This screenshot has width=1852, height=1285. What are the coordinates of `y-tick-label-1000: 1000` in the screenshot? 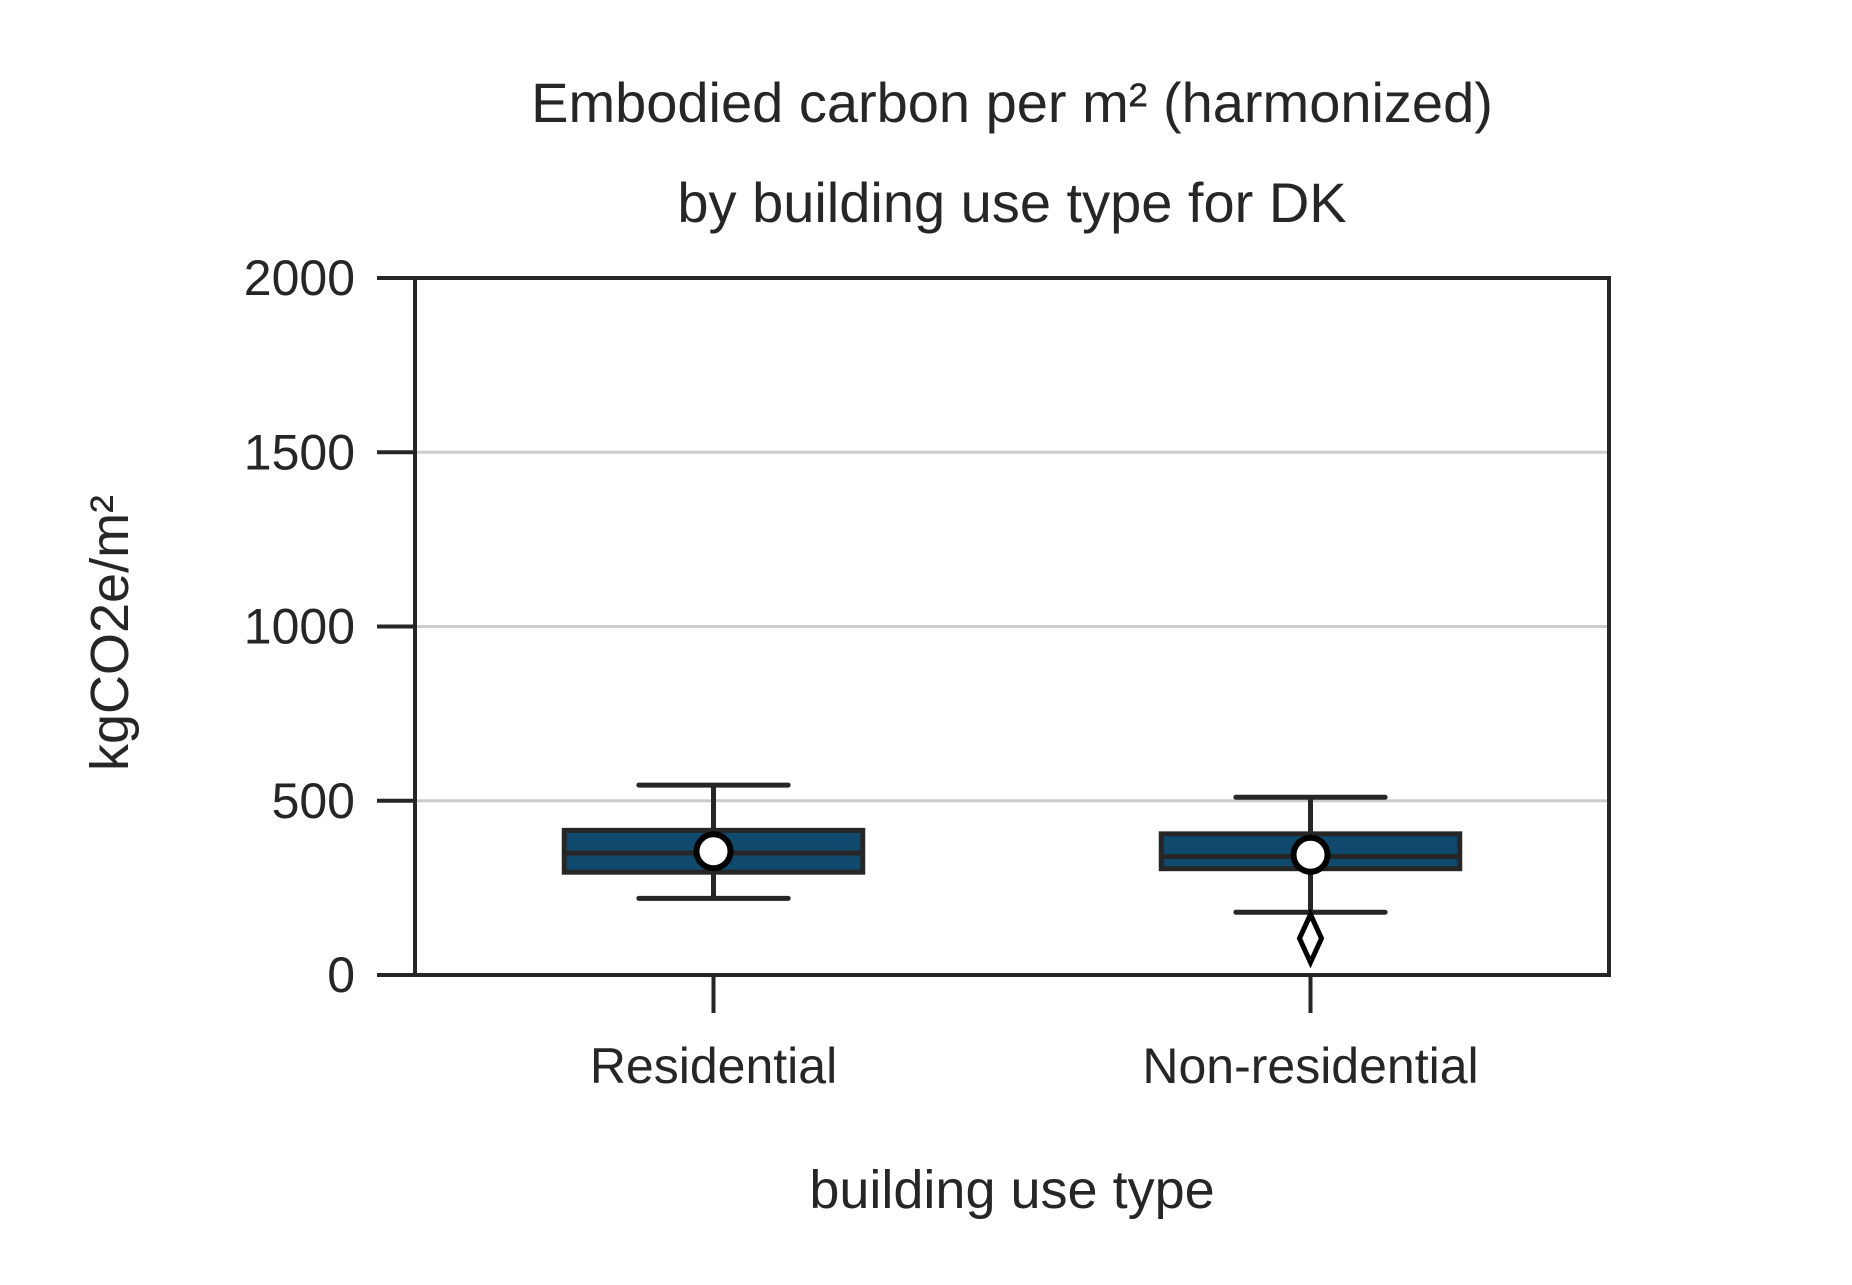 It's located at (299, 627).